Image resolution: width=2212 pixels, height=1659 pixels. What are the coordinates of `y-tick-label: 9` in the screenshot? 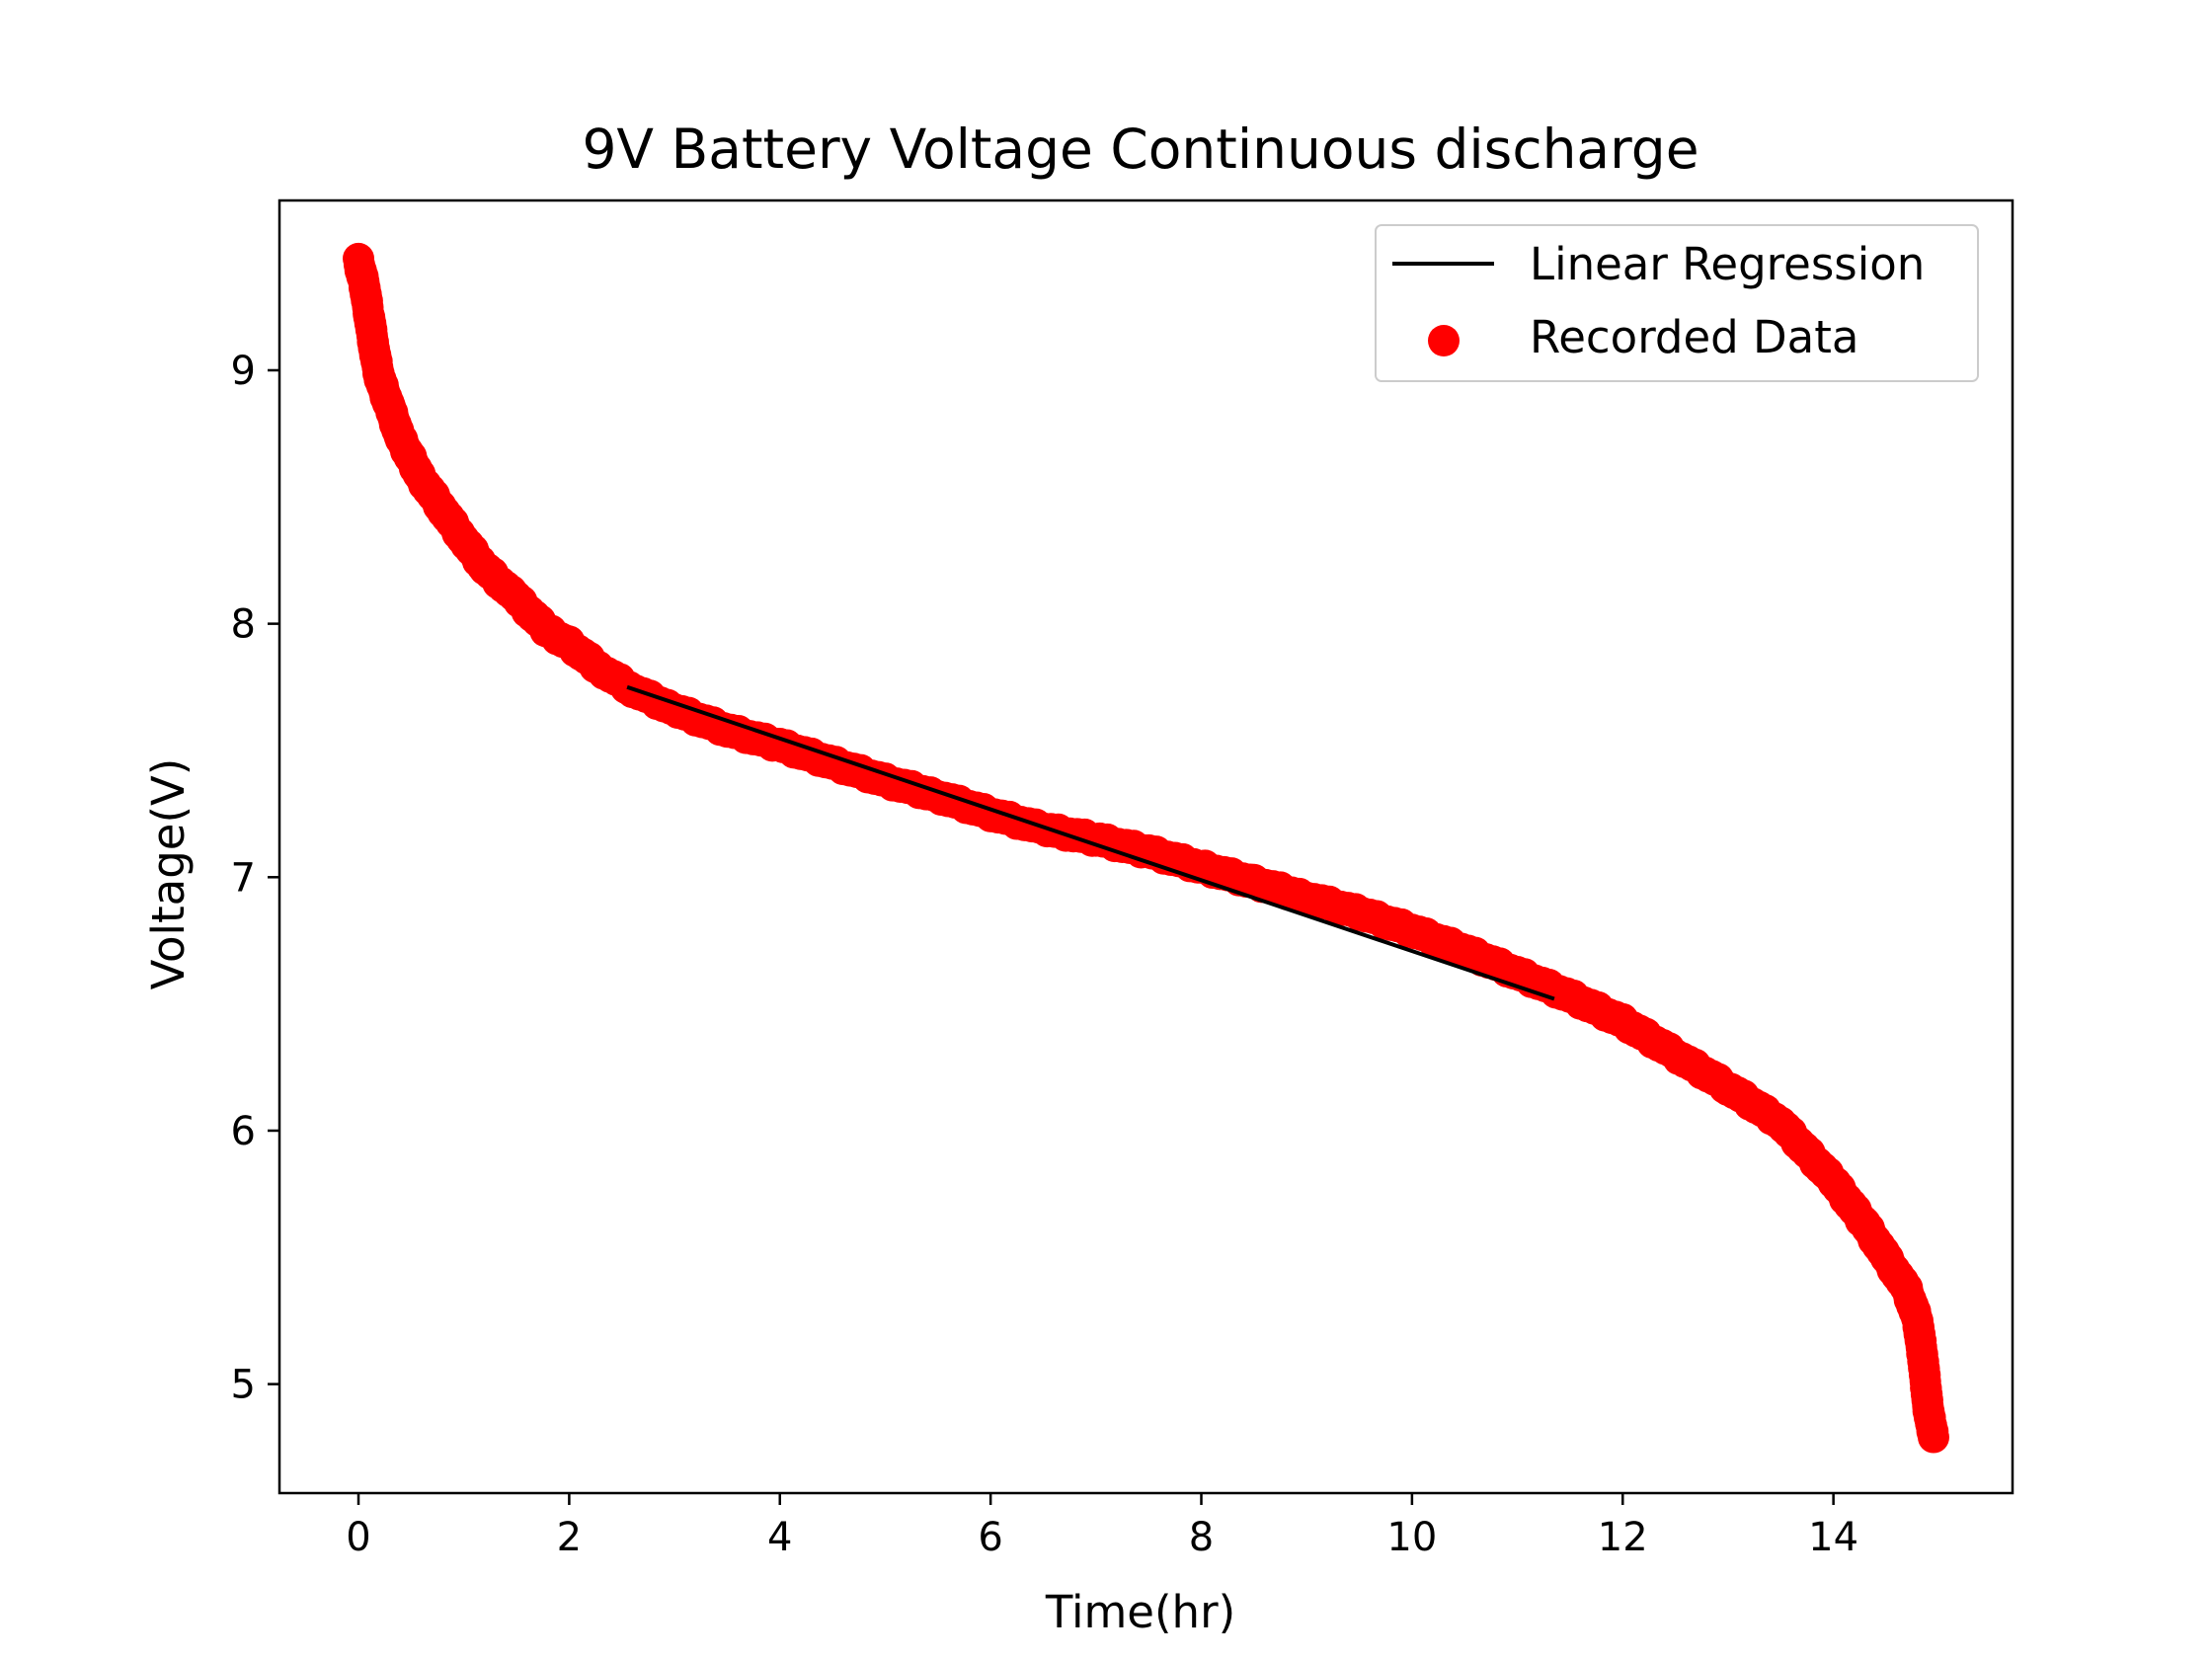 It's located at (244, 372).